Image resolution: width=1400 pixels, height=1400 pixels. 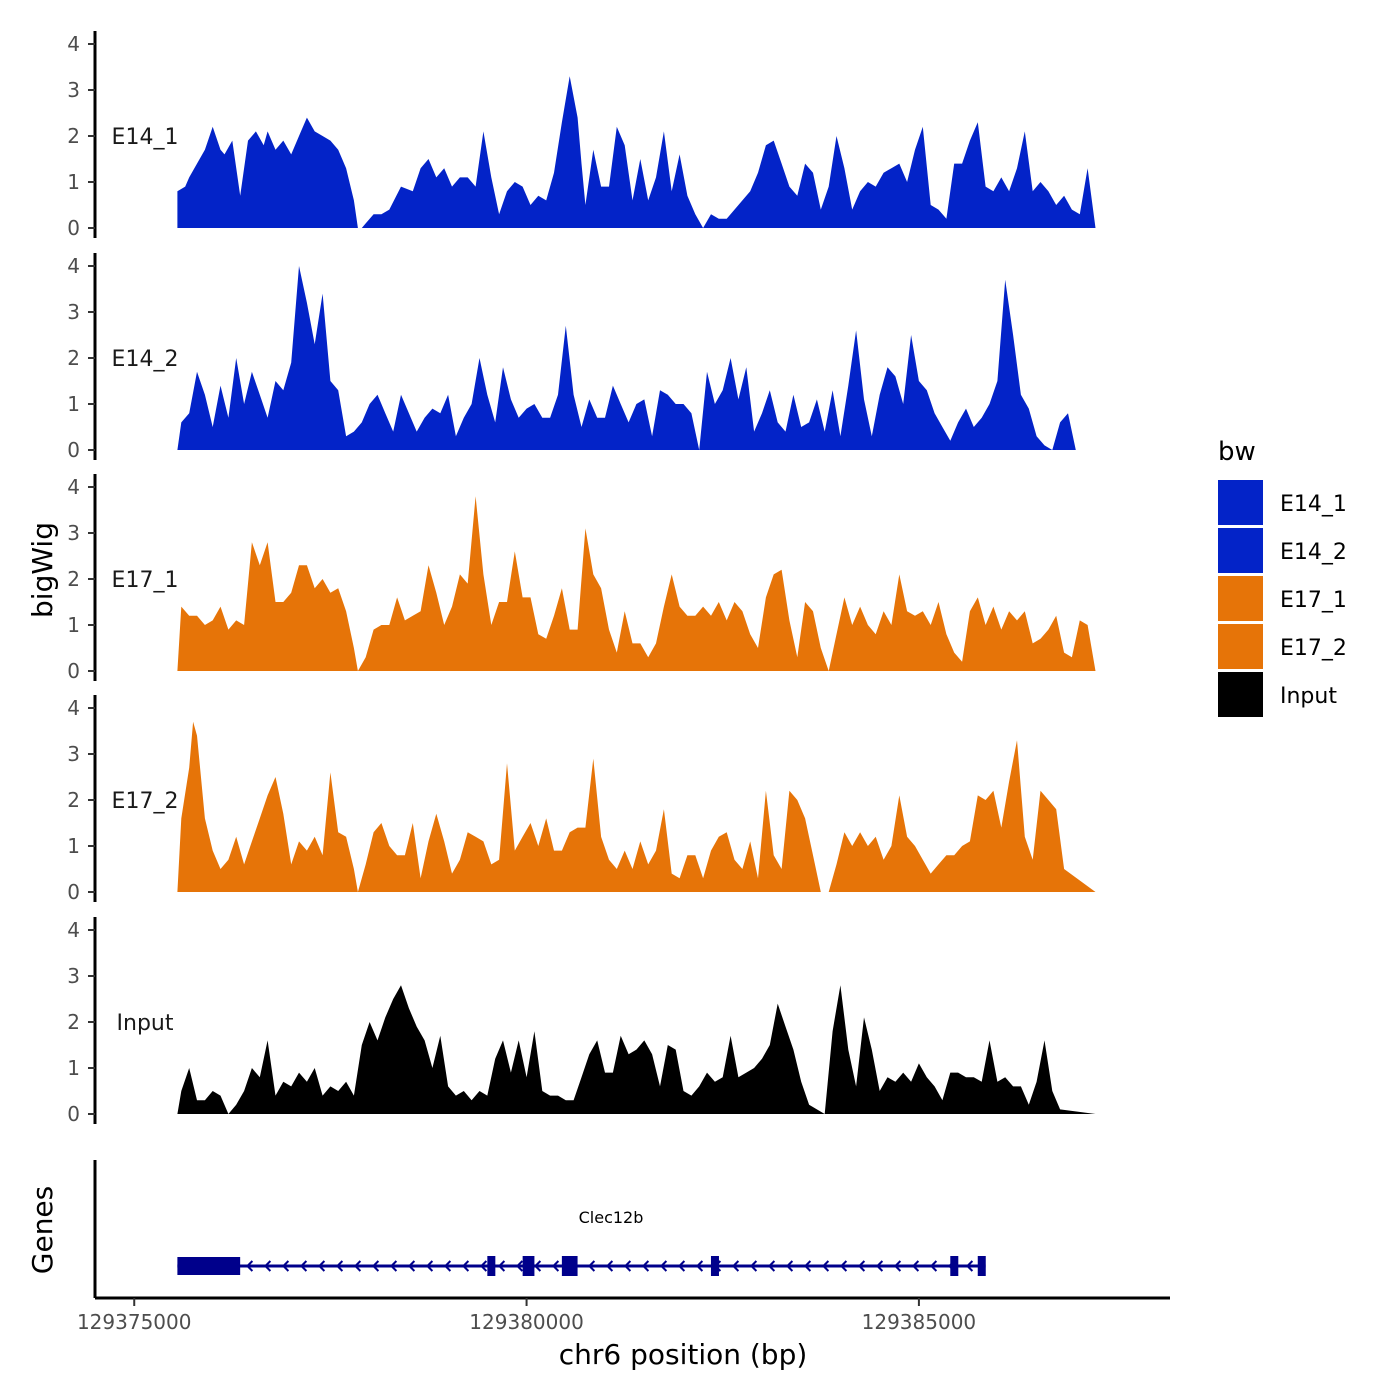 I want to click on track-e17-1: 0 1 2 3 4 E17_1, so click(x=581, y=578).